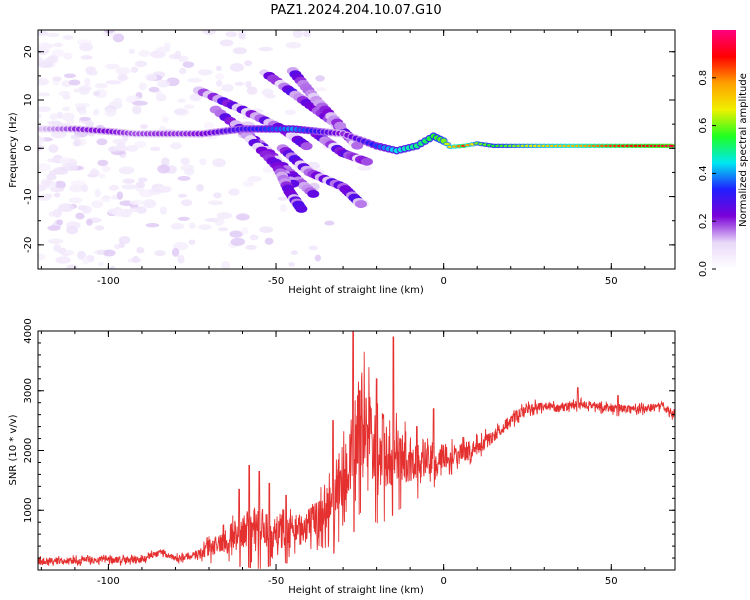  Describe the element at coordinates (356, 590) in the screenshot. I see `snr-x-axis-label: Height of straight line (km)` at that location.